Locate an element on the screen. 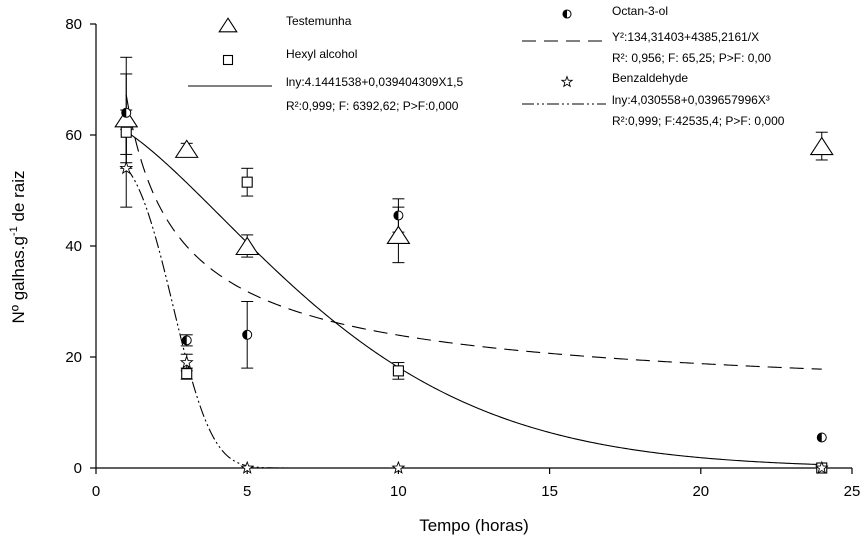 This screenshot has width=867, height=544. legend-label-octan: Octan-3-ol is located at coordinates (640, 11).